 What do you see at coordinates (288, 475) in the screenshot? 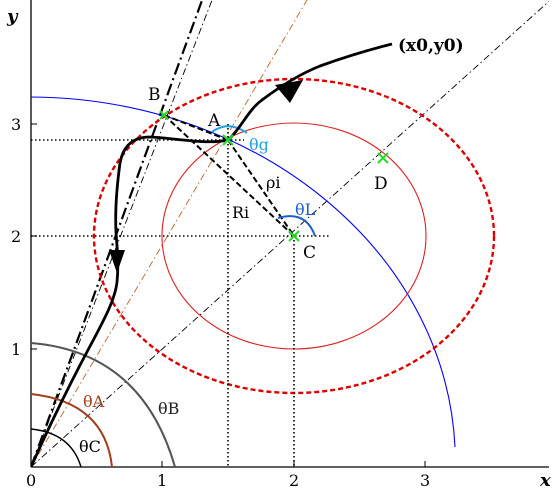
I see `x-ticks: 0 1 2 3 x` at bounding box center [288, 475].